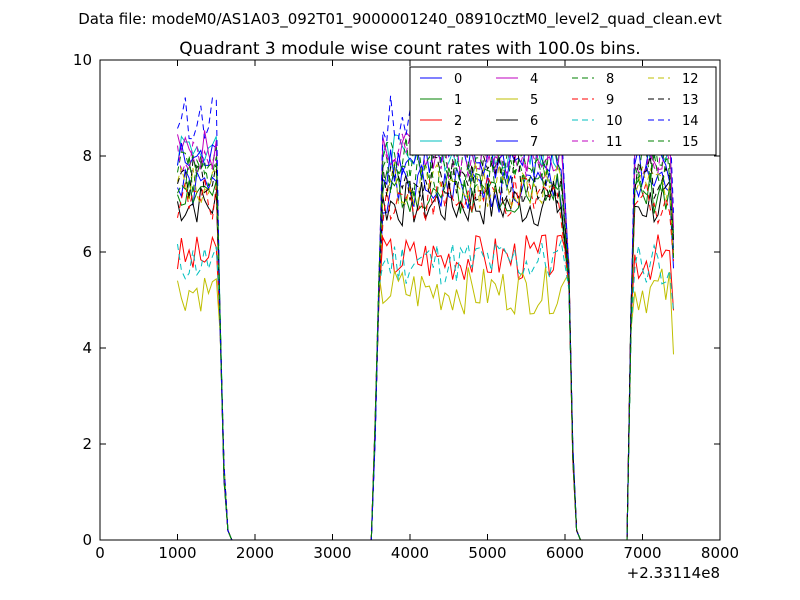  I want to click on x-tick-label: 2000, so click(255, 553).